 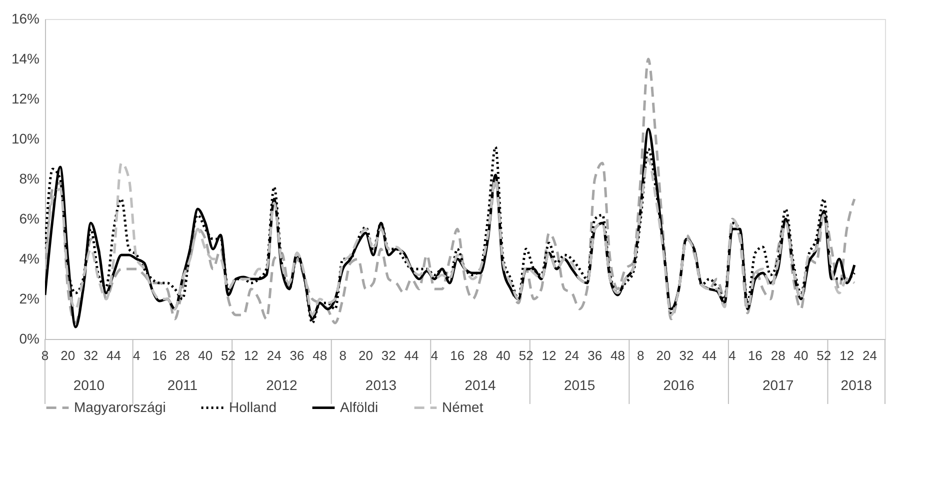 I want to click on legend-label: Alföldi, so click(x=359, y=406).